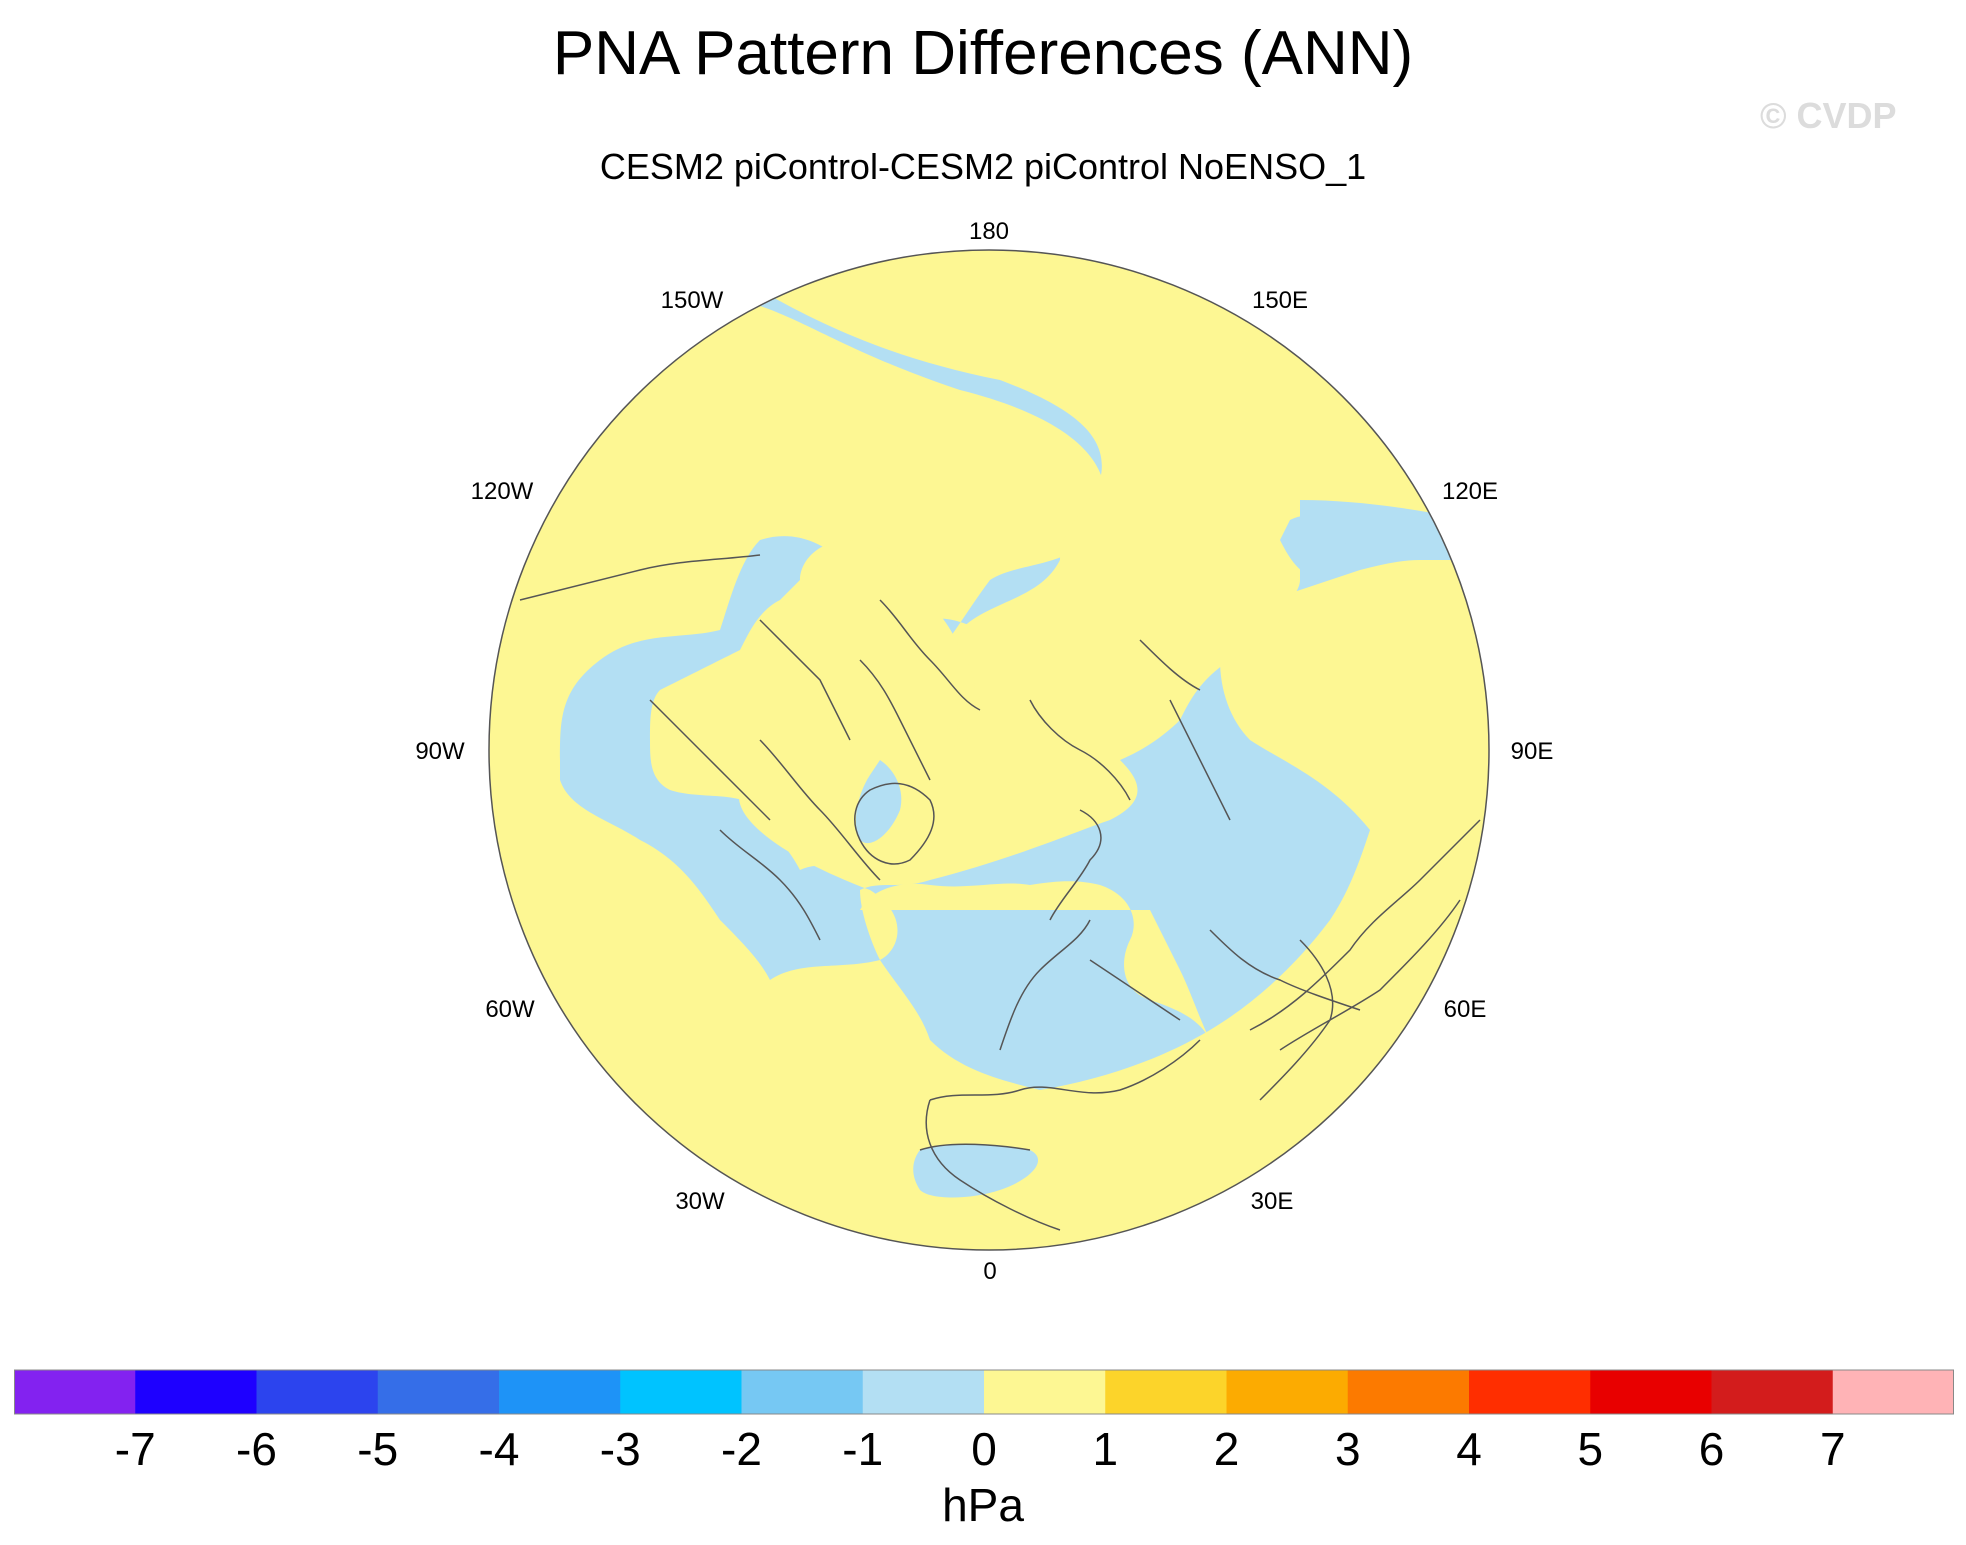 This screenshot has width=1966, height=1545. What do you see at coordinates (1828, 115) in the screenshot?
I see `watermark: © CVDP` at bounding box center [1828, 115].